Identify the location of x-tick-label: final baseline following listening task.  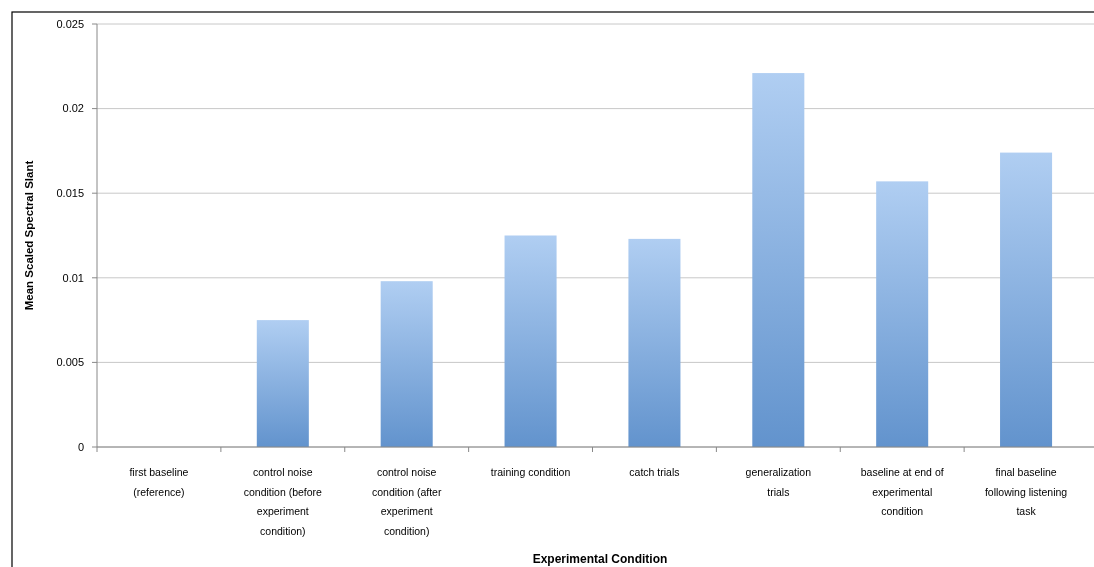
(1026, 491).